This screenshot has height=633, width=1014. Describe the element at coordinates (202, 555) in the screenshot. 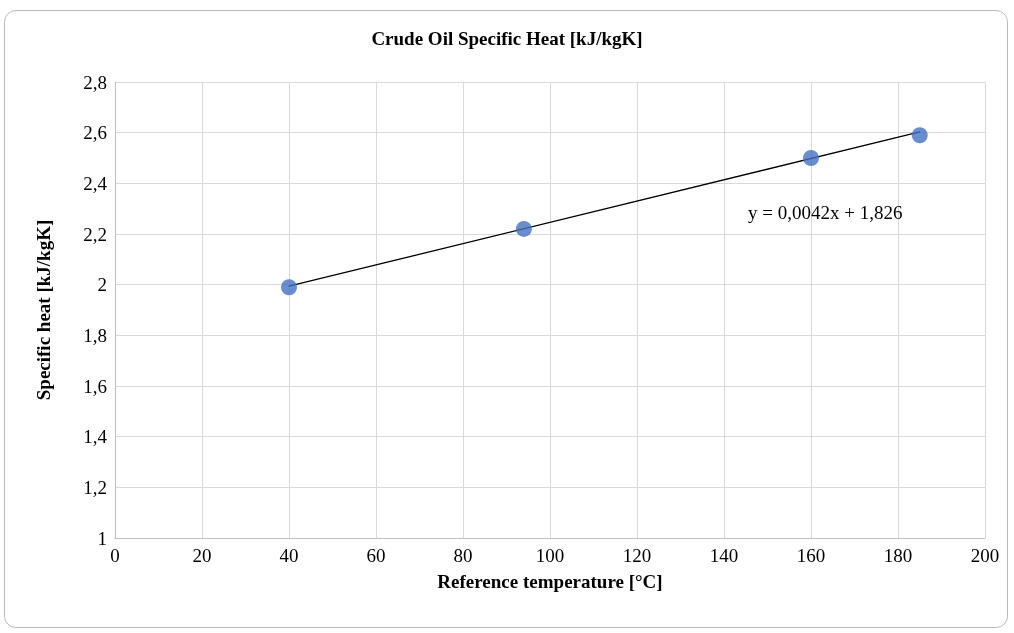

I see `x-tick-label: 20` at that location.